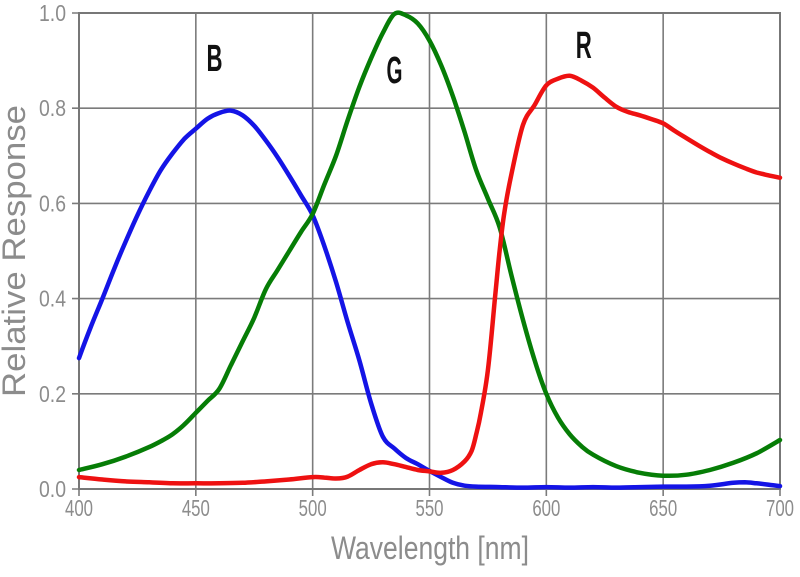  What do you see at coordinates (394, 71) in the screenshot?
I see `curve-label-G: G` at bounding box center [394, 71].